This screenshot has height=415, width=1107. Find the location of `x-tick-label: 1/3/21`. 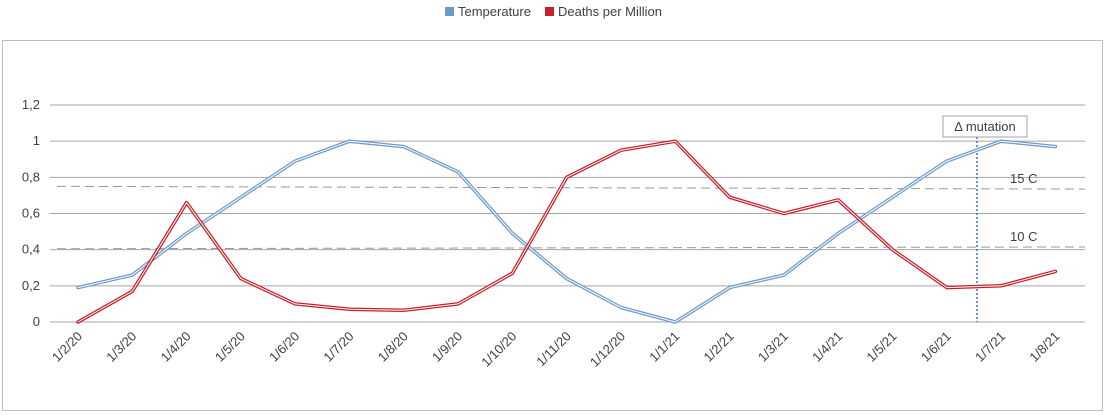

x-tick-label: 1/3/21 is located at coordinates (773, 347).